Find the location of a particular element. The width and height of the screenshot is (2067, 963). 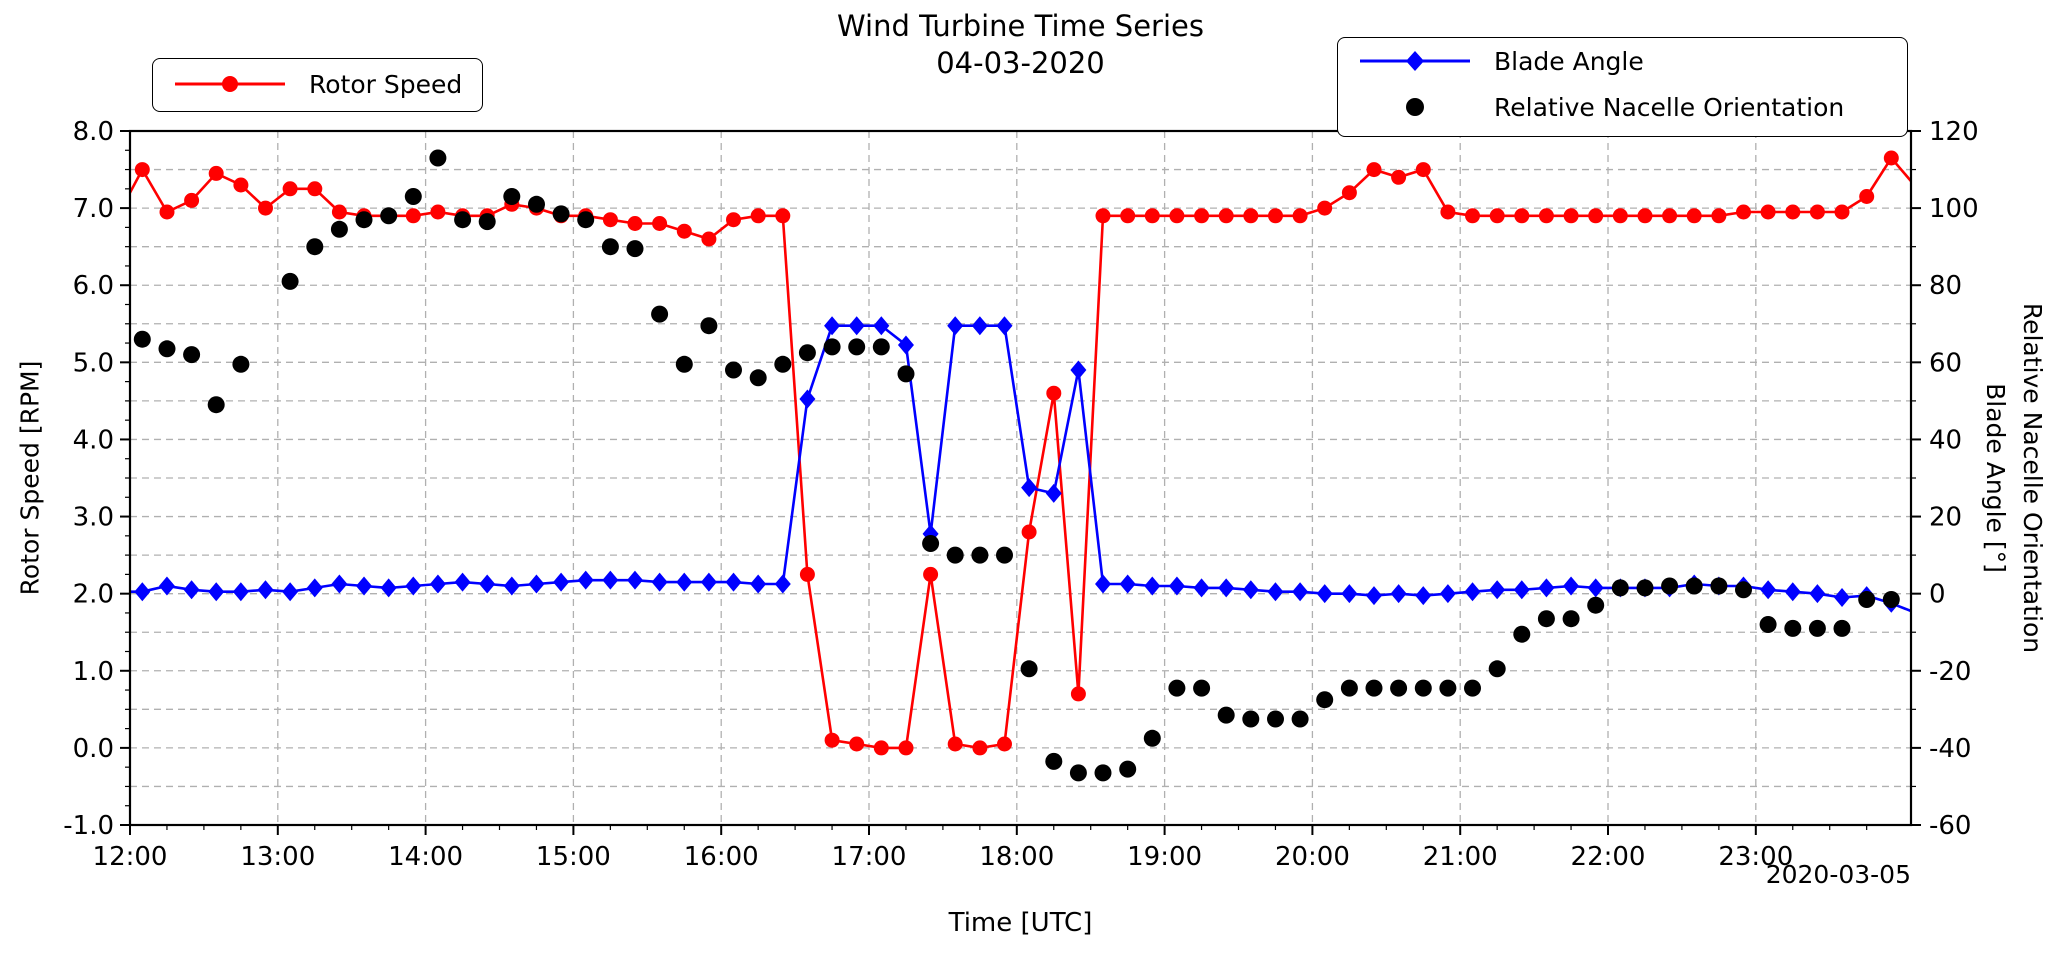

right-axis-label-line2: Blade Angle [°] is located at coordinates (1995, 478).